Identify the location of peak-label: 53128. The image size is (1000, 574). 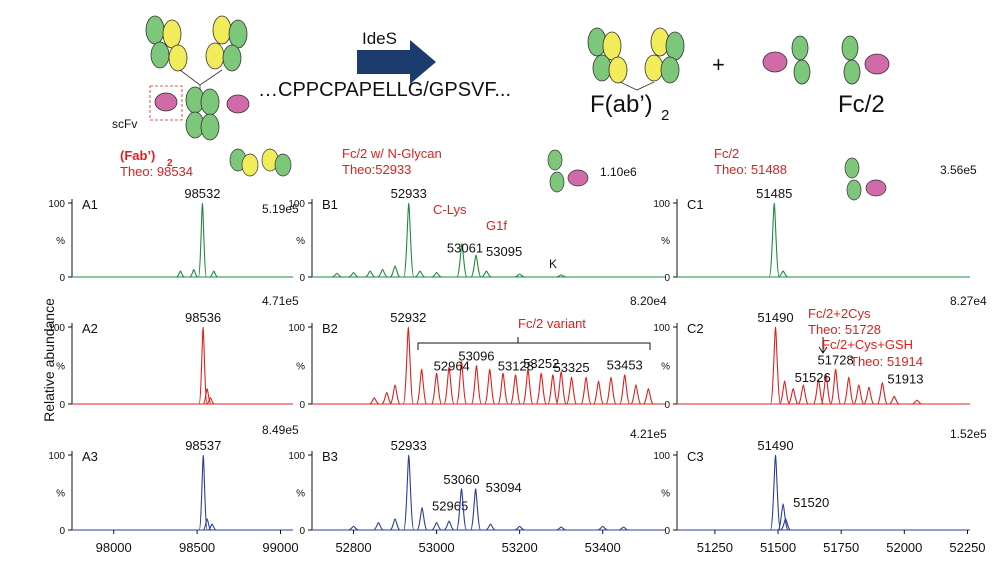
(516, 365).